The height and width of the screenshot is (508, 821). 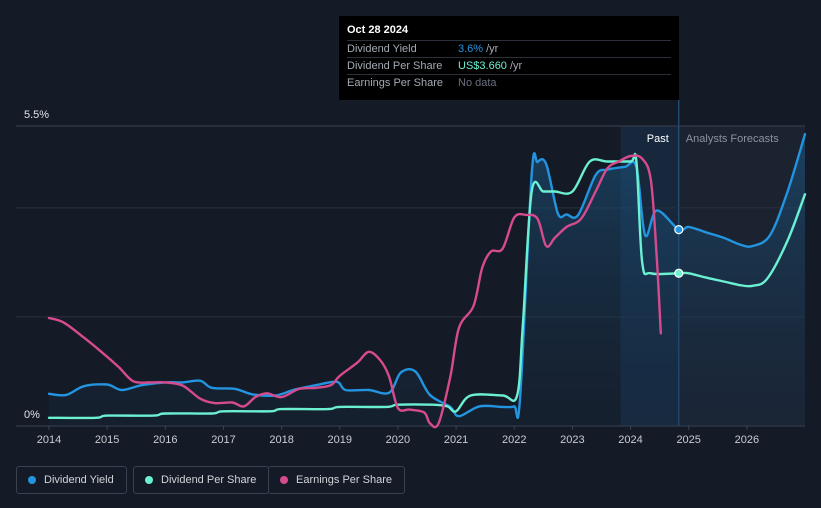 What do you see at coordinates (284, 480) in the screenshot?
I see `earnings-per-share-legend-dot-icon` at bounding box center [284, 480].